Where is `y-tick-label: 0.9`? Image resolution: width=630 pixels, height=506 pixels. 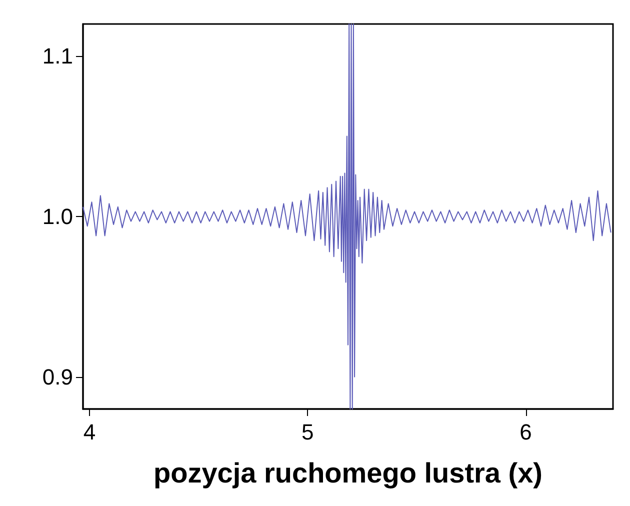
y-tick-label: 0.9 is located at coordinates (57, 377).